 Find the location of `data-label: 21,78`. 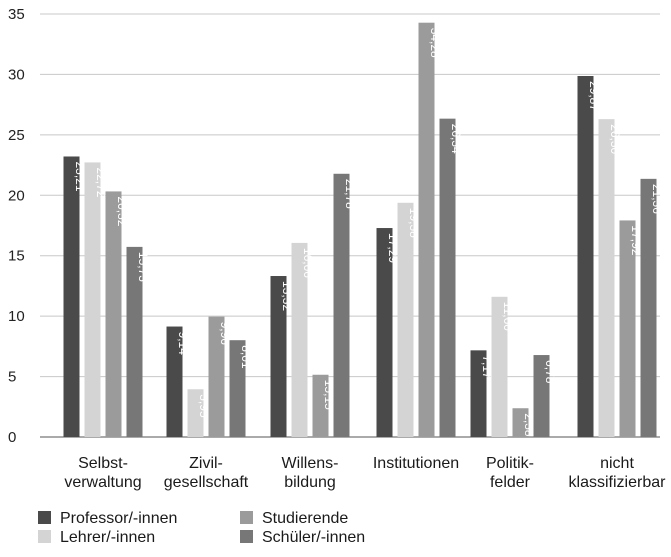

data-label: 21,78 is located at coordinates (350, 194).